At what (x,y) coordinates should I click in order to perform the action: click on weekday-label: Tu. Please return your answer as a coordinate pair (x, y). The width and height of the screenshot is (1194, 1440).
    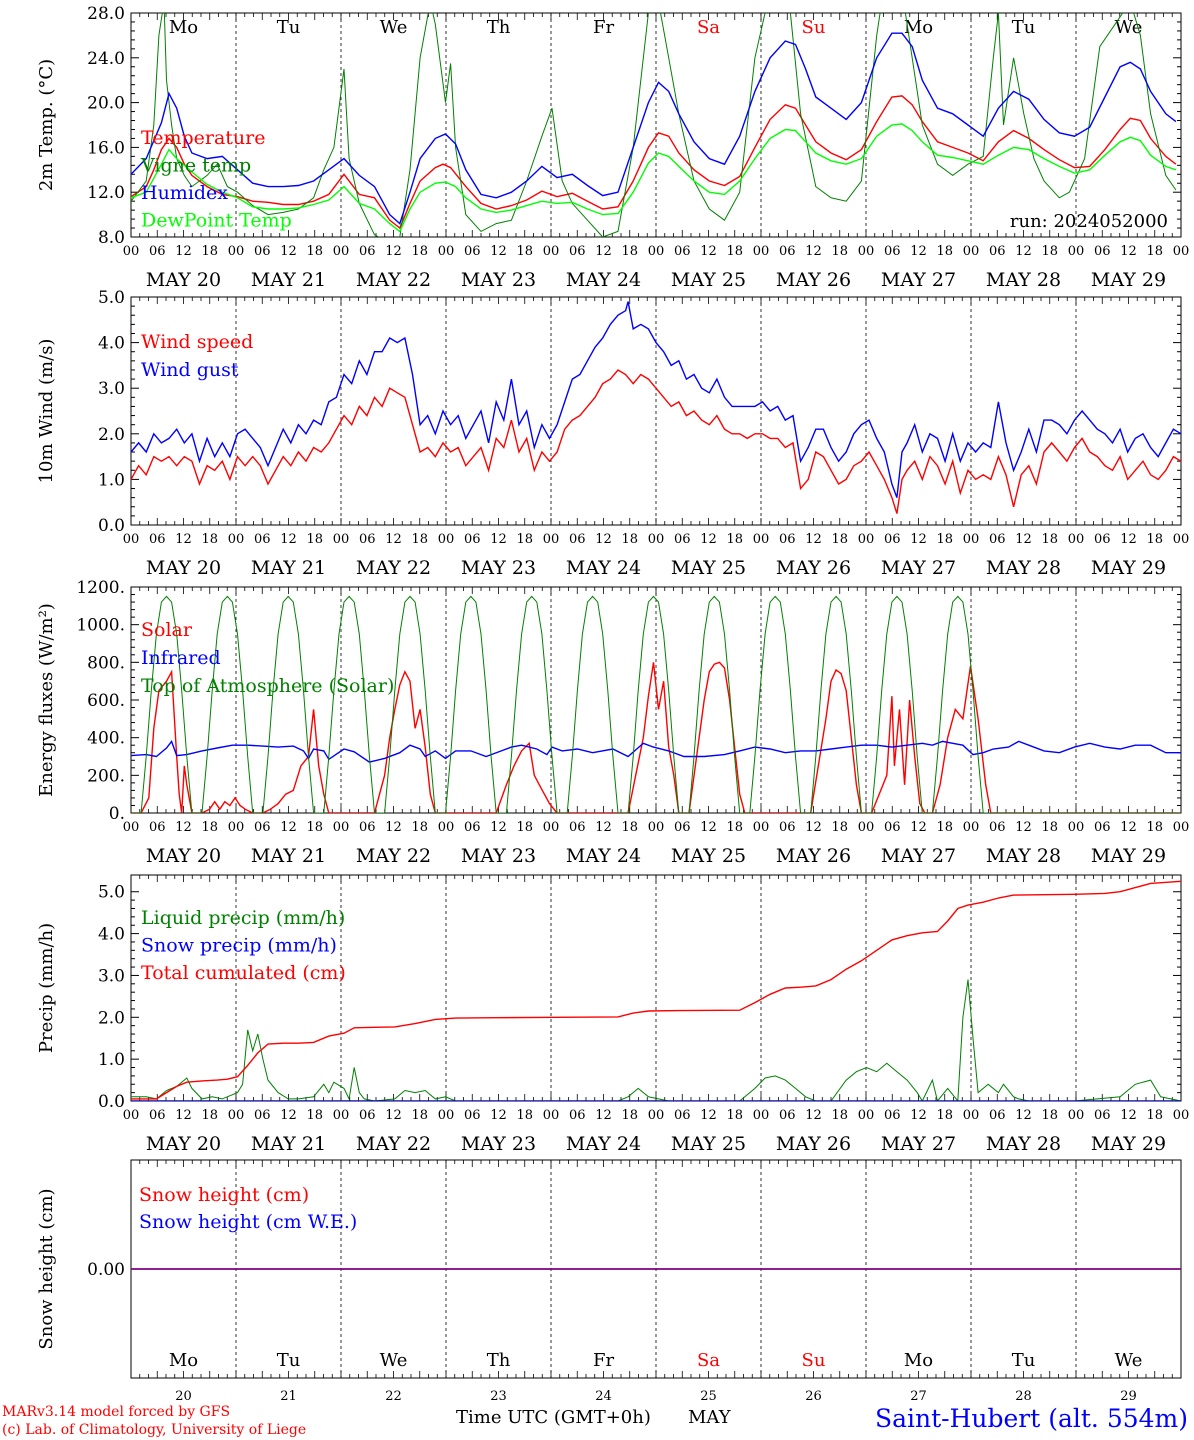
    Looking at the image, I should click on (1024, 1360).